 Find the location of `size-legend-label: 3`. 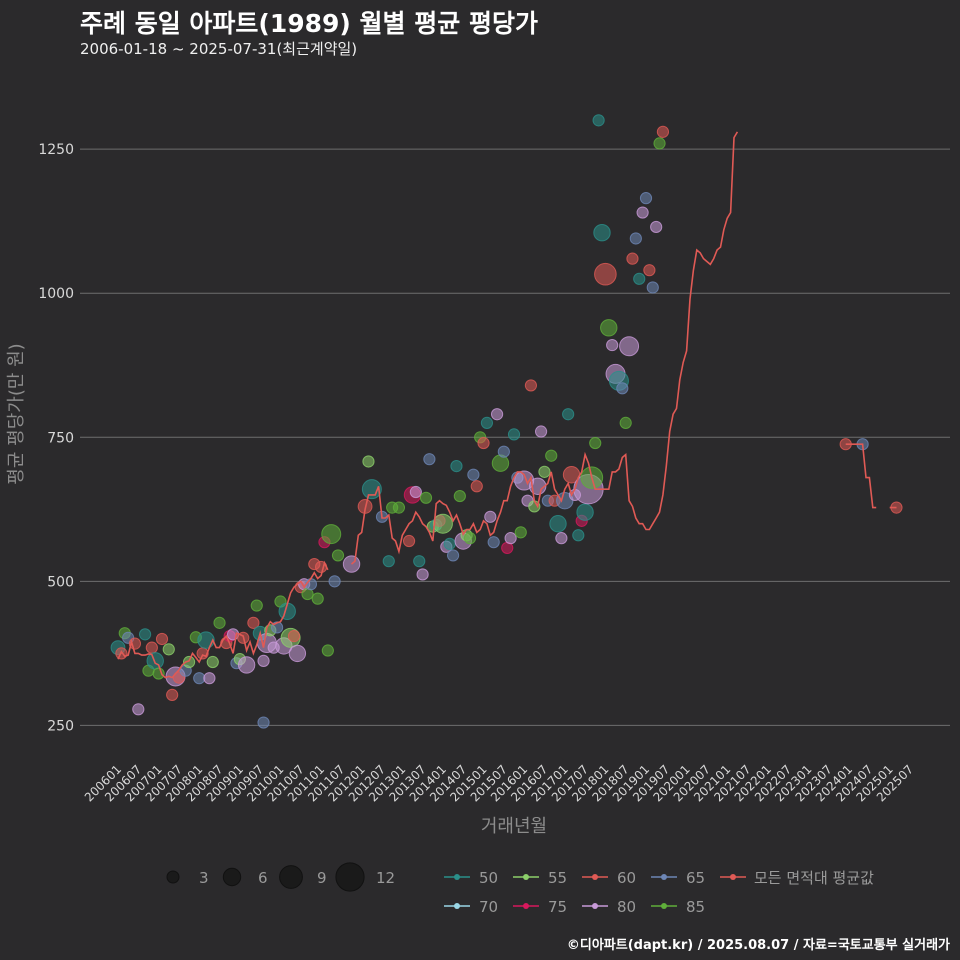

size-legend-label: 3 is located at coordinates (204, 878).